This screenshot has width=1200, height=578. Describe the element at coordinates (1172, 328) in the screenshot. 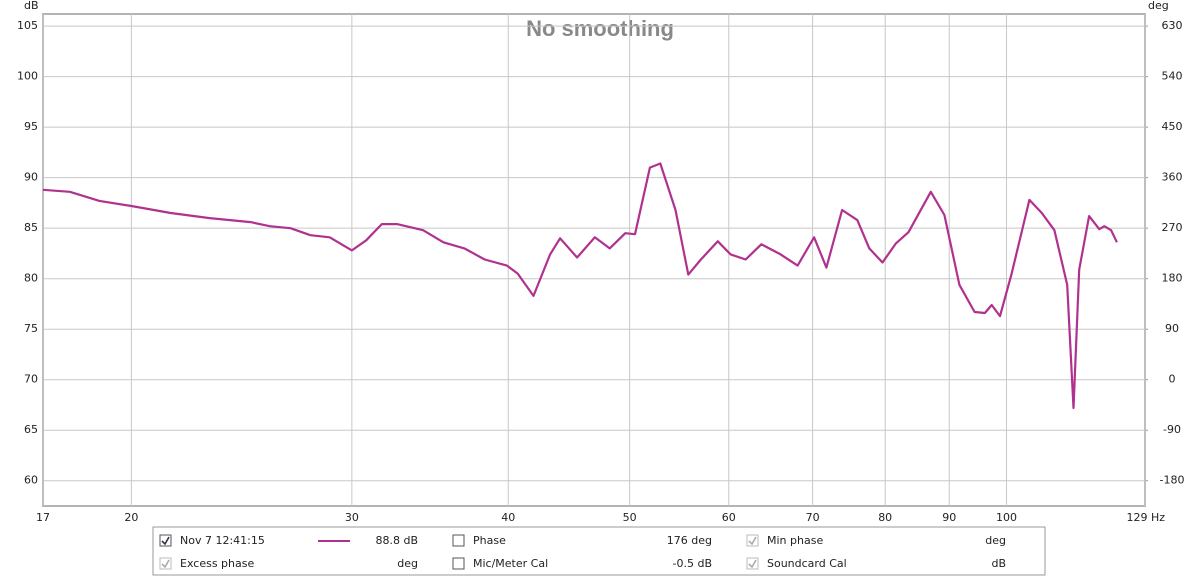

I see `y2-tick-label: 90` at that location.